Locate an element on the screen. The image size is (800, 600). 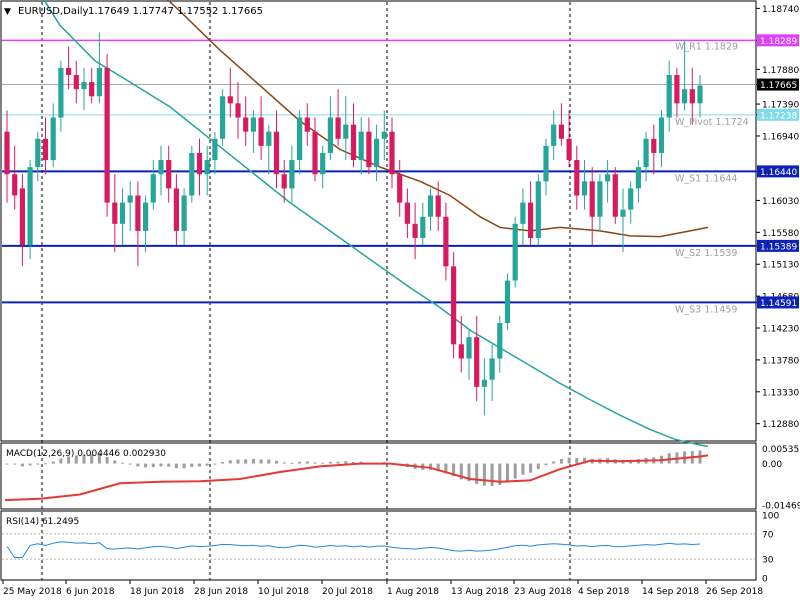
time-tick-label: 4 Sep 2018 is located at coordinates (604, 592).